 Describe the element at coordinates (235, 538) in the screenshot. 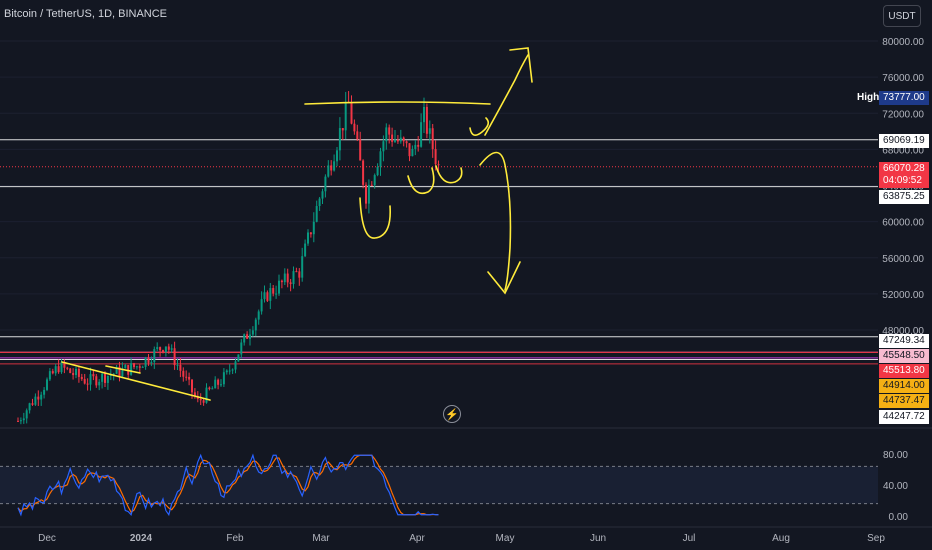

I see `time-tick: Feb` at that location.